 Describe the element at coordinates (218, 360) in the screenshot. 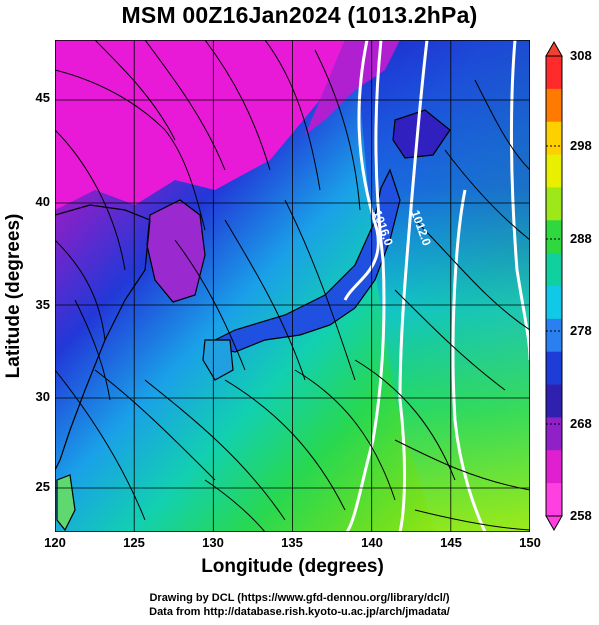

I see `japan-kyushu` at that location.